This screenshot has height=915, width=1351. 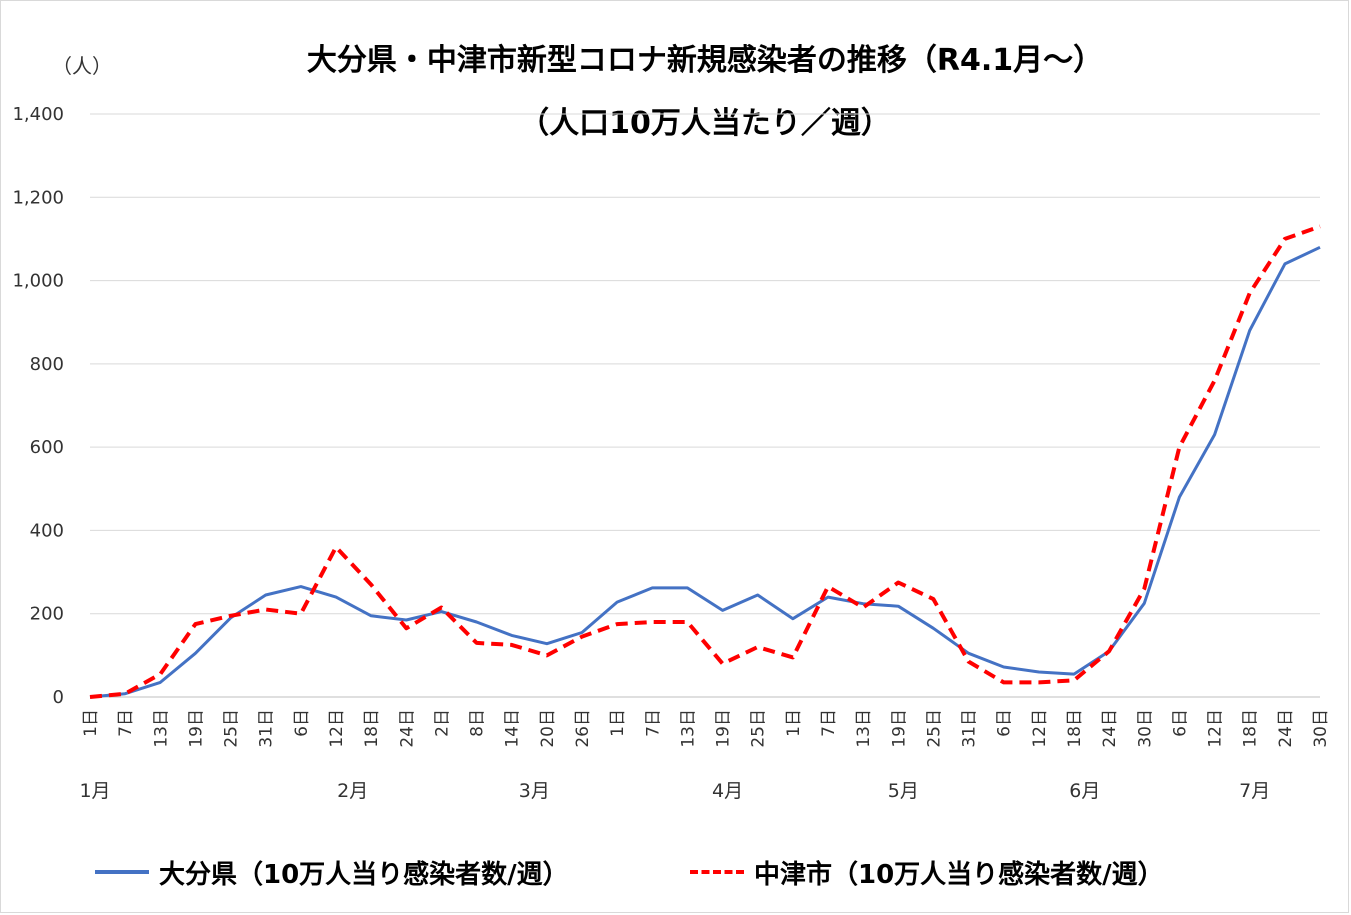 What do you see at coordinates (513, 728) in the screenshot?
I see `x-tick-label: 14日` at bounding box center [513, 728].